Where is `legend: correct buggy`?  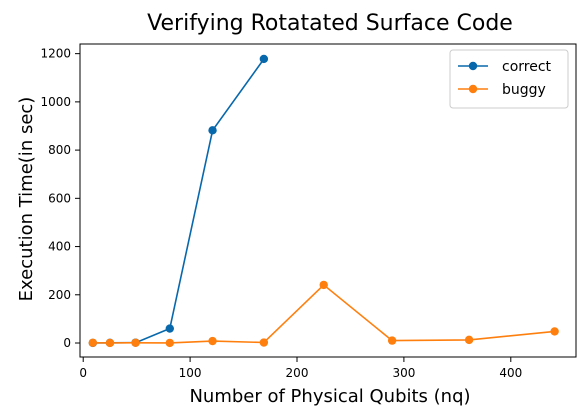 legend: correct buggy is located at coordinates (509, 79).